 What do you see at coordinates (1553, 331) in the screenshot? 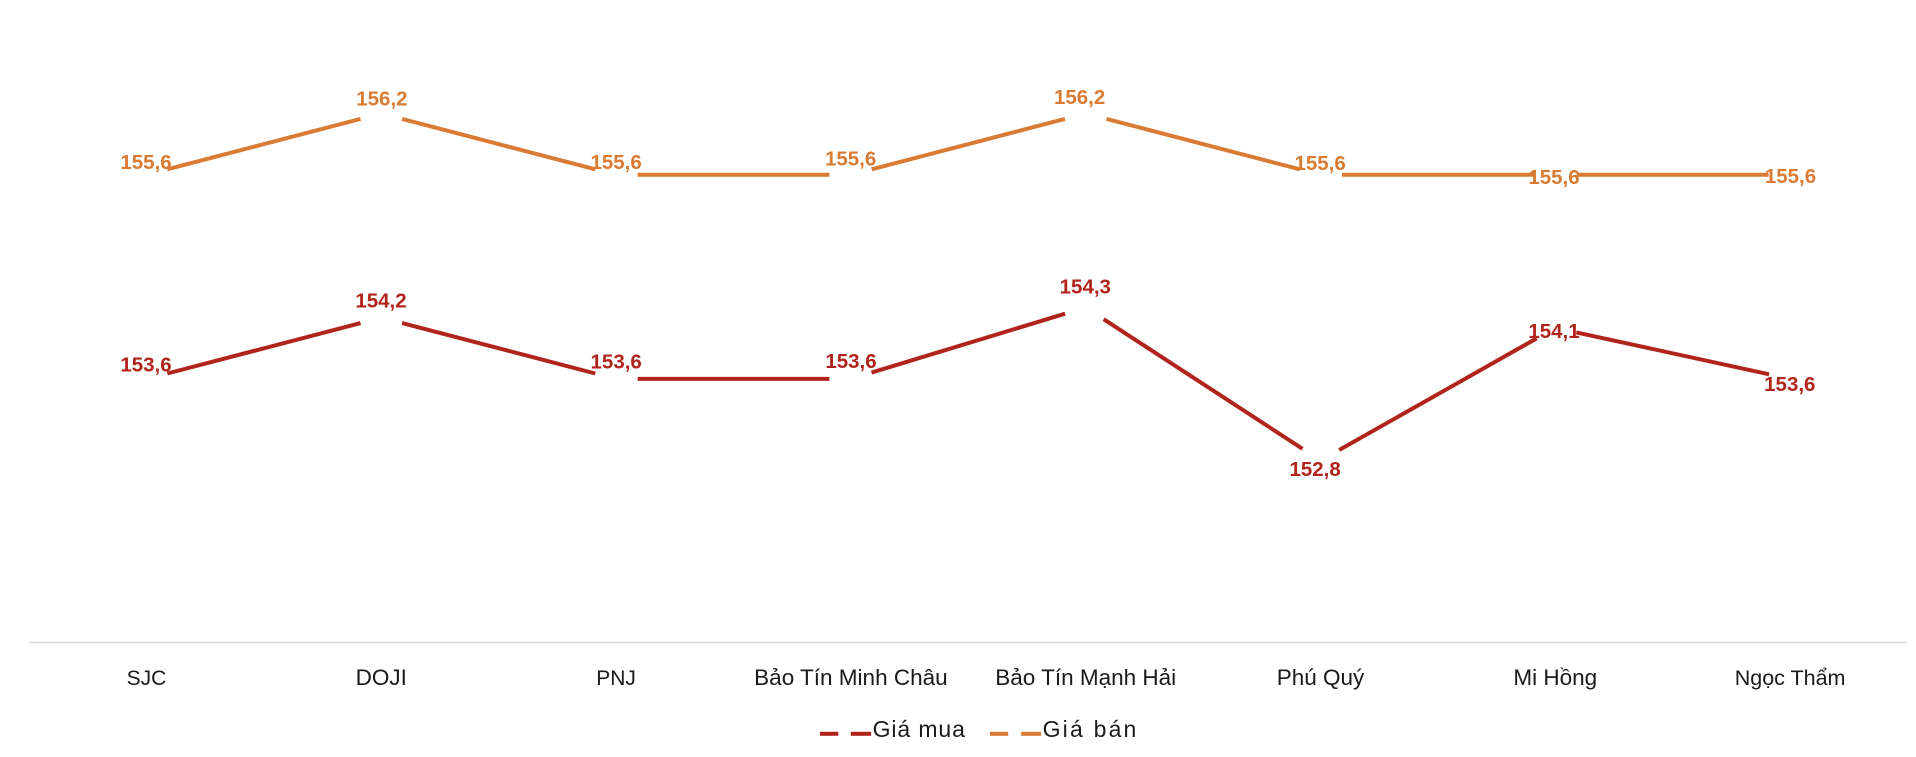
I see `svg-text: 154,1` at bounding box center [1553, 331].